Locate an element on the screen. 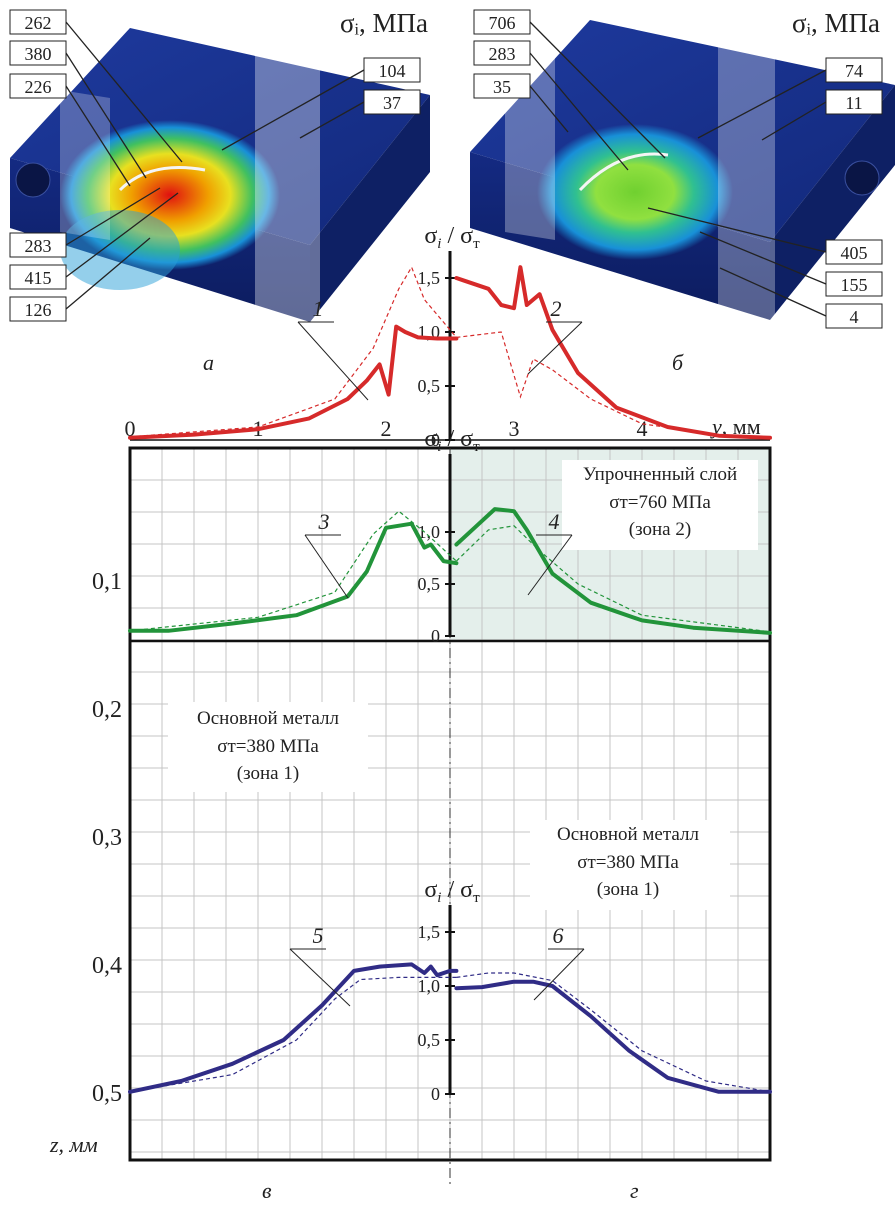  zone-right-line-1: Основной металл is located at coordinates (628, 834).